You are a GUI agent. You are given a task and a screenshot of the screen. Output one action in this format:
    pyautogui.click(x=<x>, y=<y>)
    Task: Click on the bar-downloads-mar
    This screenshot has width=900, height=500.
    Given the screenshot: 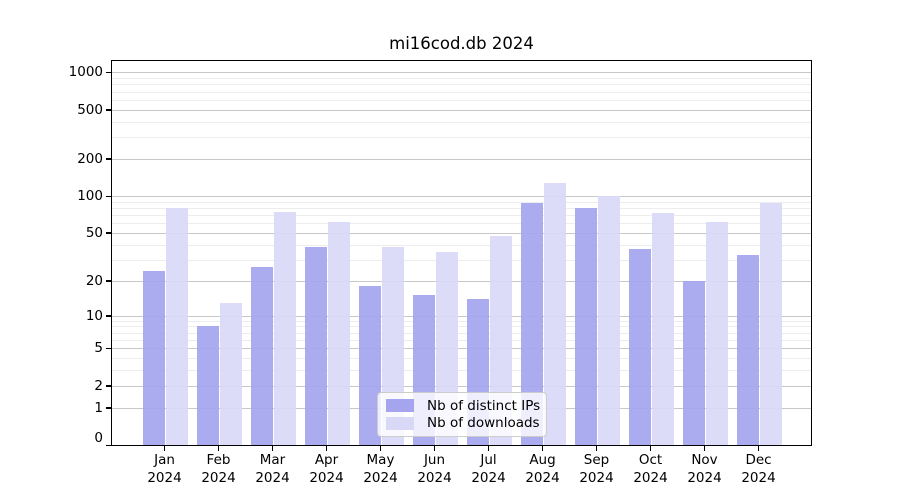 What is the action you would take?
    pyautogui.click(x=285, y=328)
    